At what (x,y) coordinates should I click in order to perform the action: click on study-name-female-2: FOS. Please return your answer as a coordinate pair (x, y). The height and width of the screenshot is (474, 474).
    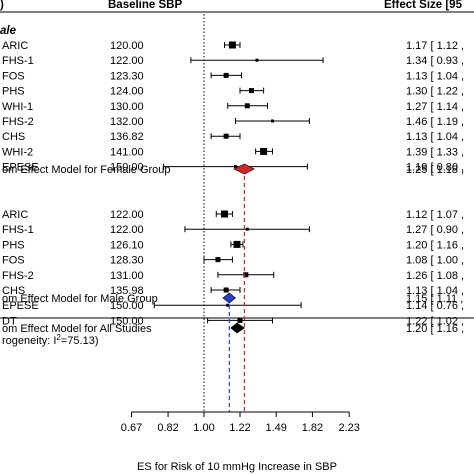
    Looking at the image, I should click on (13, 76).